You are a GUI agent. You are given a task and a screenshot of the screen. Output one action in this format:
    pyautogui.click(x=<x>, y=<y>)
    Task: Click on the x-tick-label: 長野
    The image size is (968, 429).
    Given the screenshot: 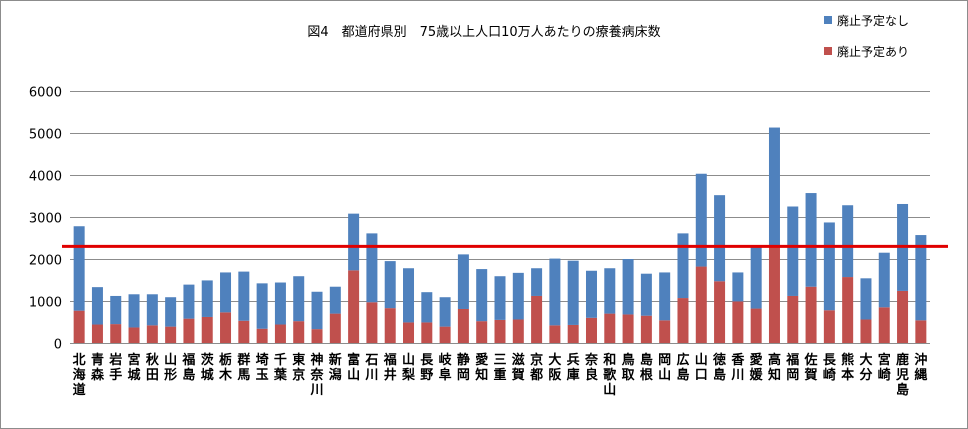 What is the action you would take?
    pyautogui.click(x=427, y=368)
    